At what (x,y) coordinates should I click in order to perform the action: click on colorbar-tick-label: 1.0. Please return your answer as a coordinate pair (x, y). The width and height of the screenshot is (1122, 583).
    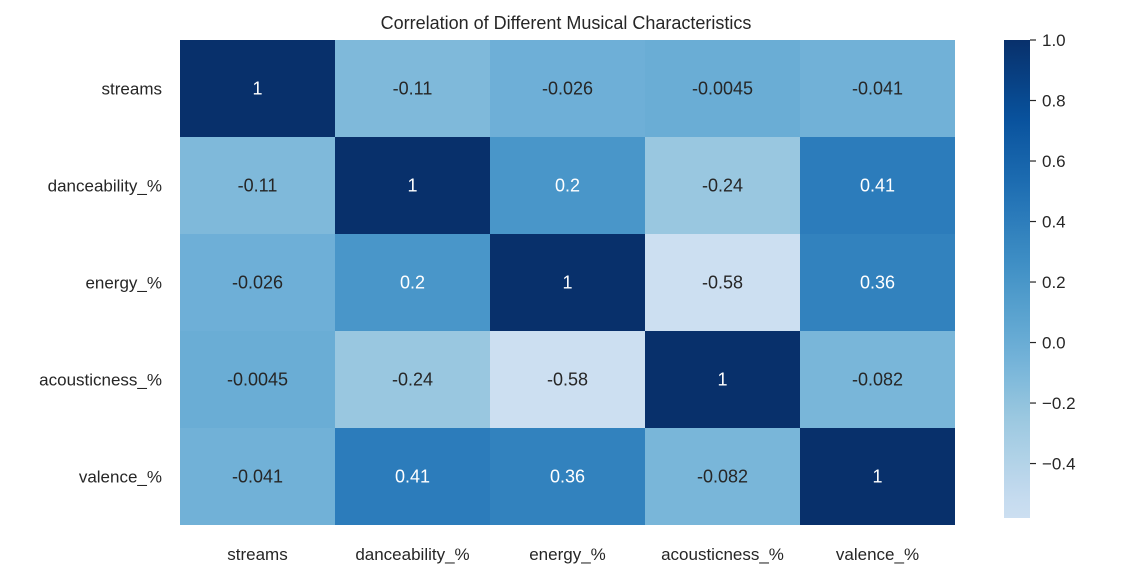
    Looking at the image, I should click on (1054, 40).